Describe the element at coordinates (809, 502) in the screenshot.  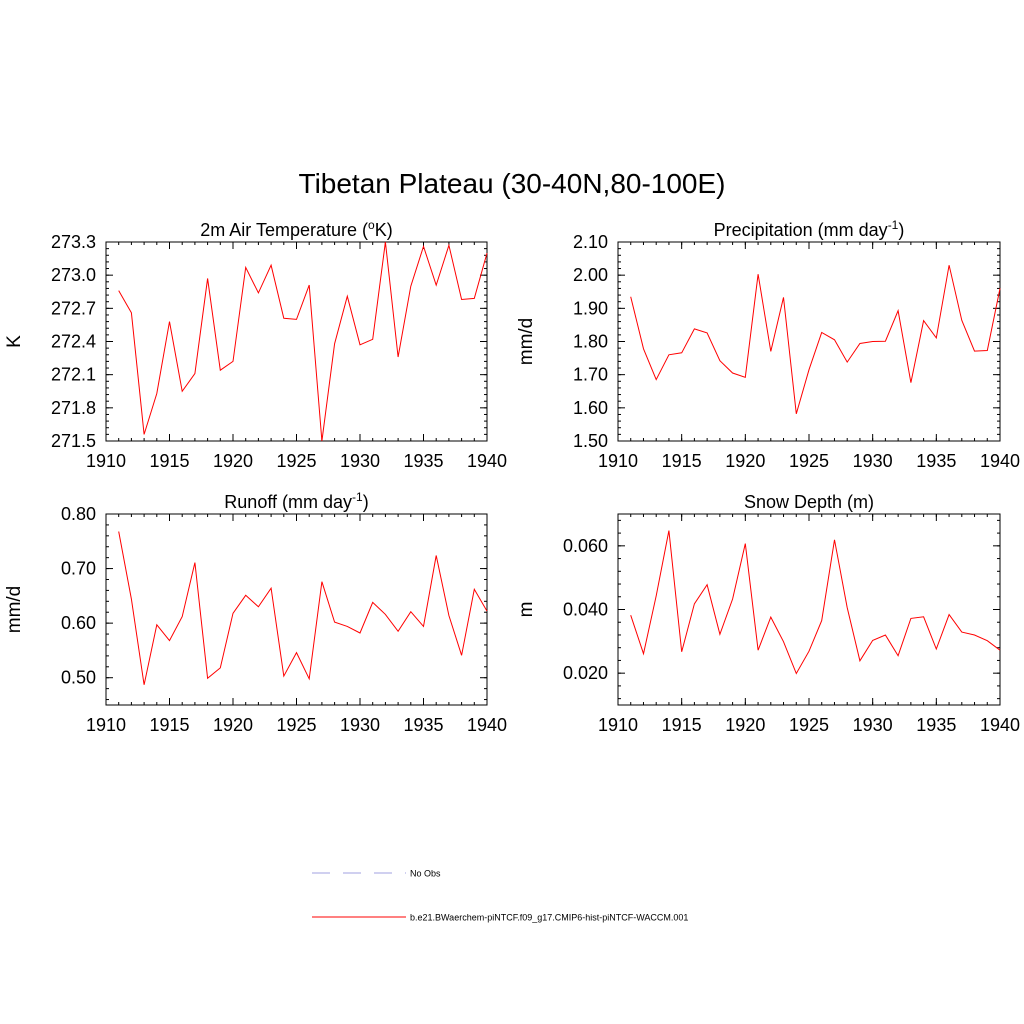
I see `panel-title: Snow Depth (m)` at that location.